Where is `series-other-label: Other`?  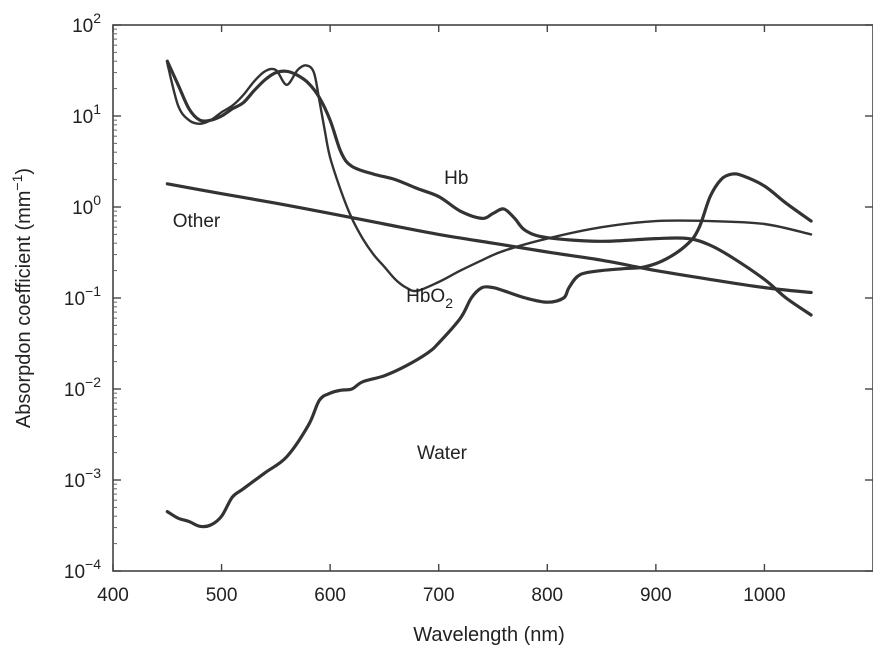 series-other-label: Other is located at coordinates (197, 221).